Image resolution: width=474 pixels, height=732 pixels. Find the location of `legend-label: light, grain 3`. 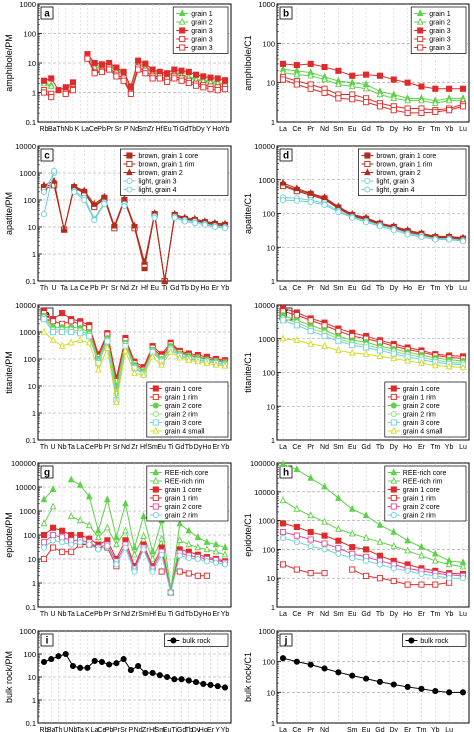

legend-label: light, grain 3 is located at coordinates (395, 182).